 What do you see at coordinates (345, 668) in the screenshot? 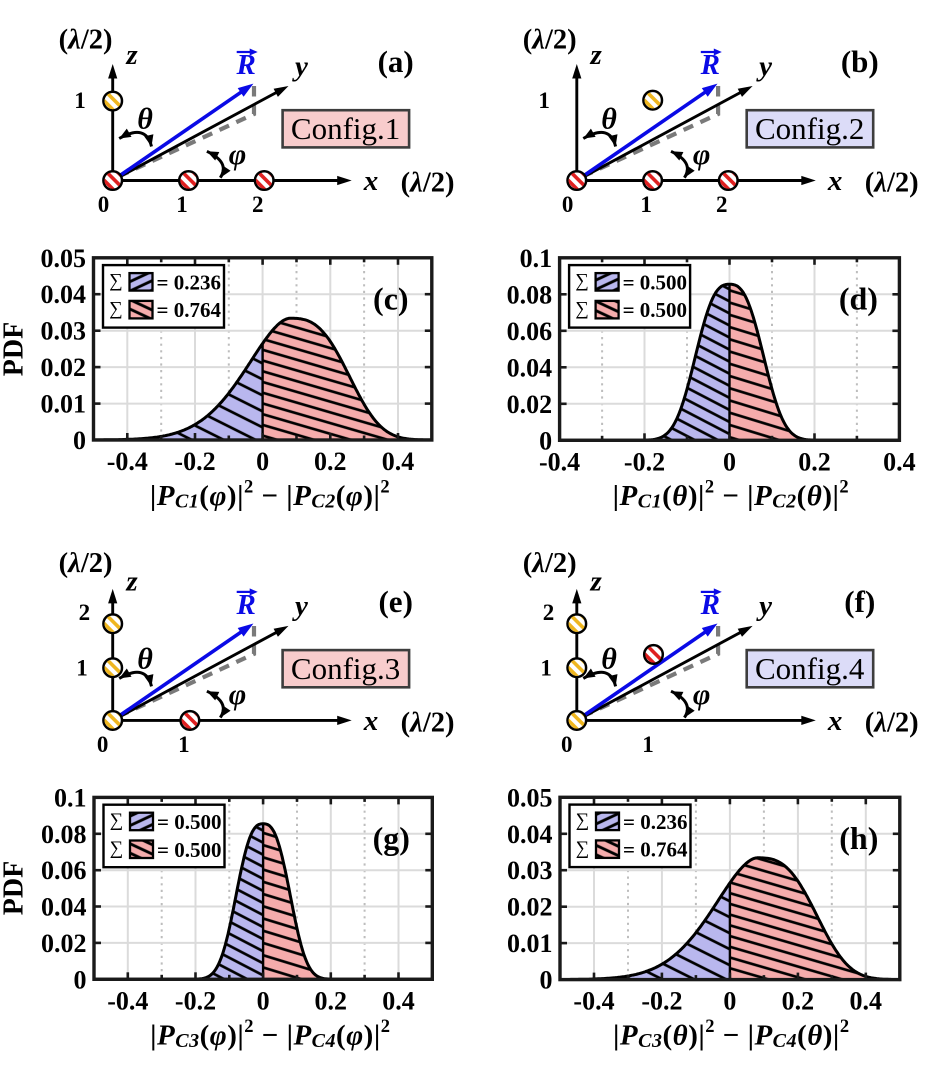
I see `svg-text: Config.3` at bounding box center [345, 668].